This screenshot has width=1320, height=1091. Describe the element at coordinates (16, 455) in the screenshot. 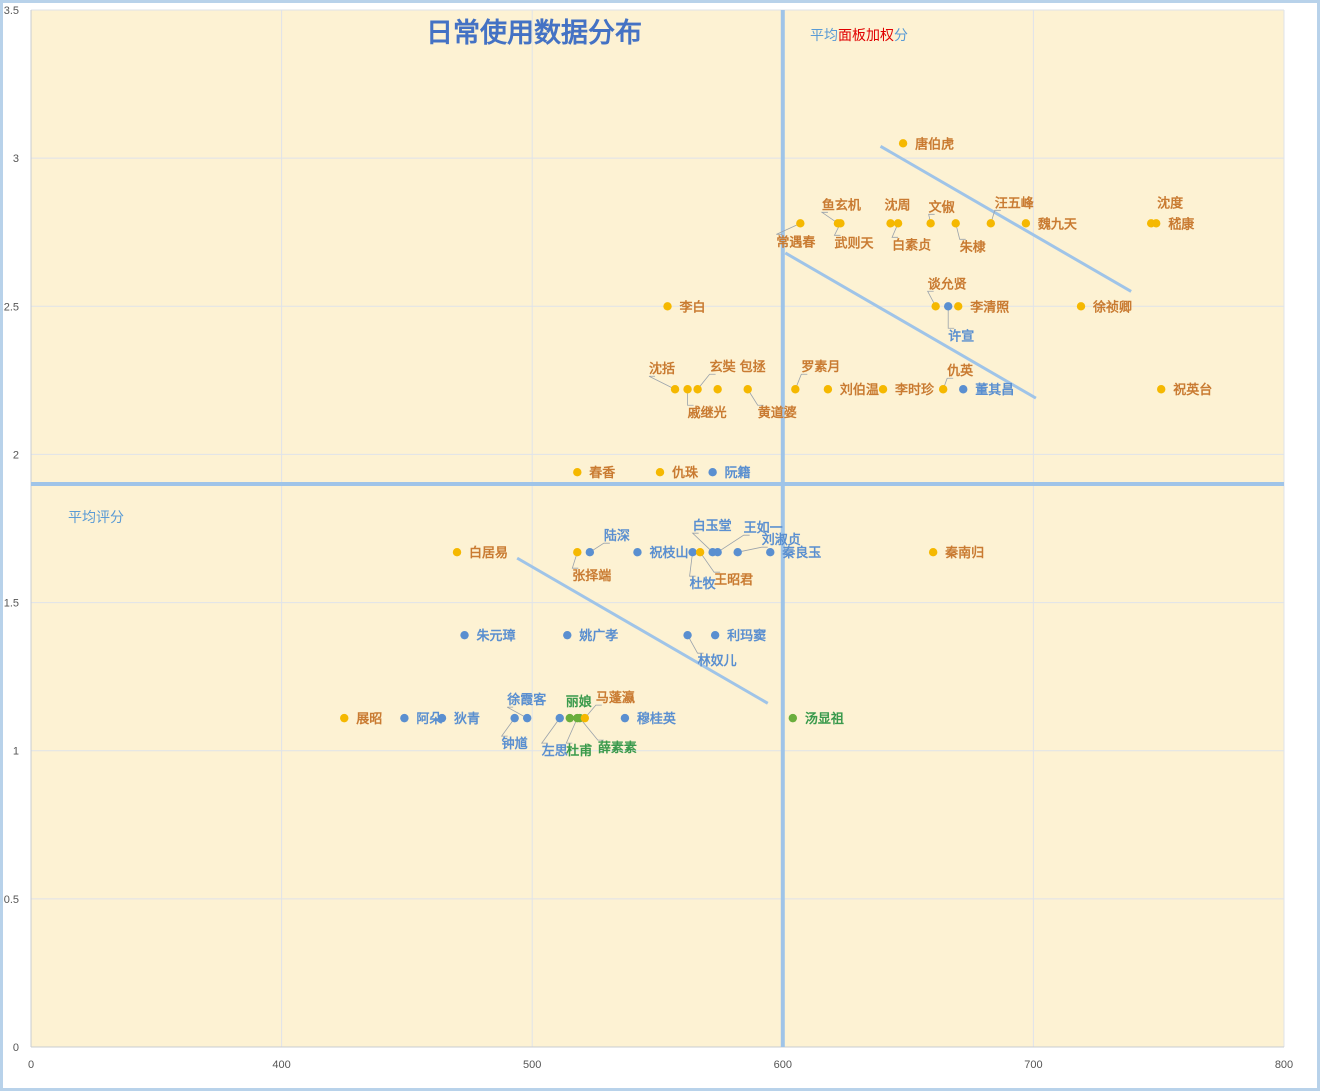

I see `y-tick-label: 2` at that location.